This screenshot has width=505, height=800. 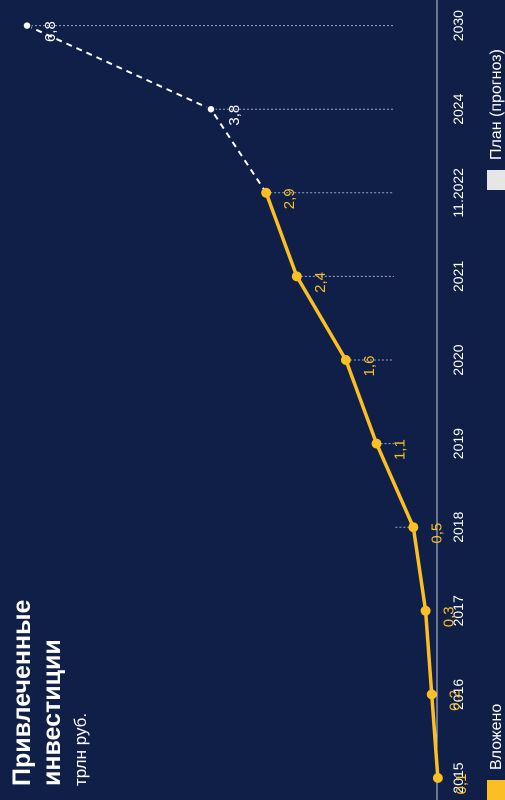 What do you see at coordinates (496, 790) in the screenshot?
I see `legend-swatch-invested` at bounding box center [496, 790].